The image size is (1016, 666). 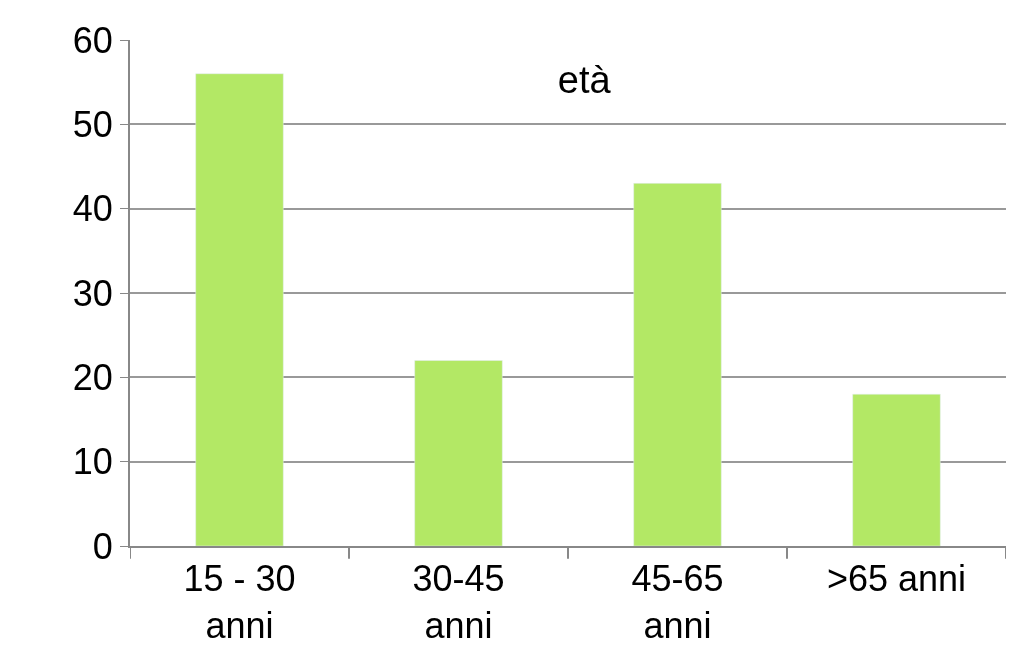 What do you see at coordinates (92, 293) in the screenshot?
I see `y-tick-label: 30` at bounding box center [92, 293].